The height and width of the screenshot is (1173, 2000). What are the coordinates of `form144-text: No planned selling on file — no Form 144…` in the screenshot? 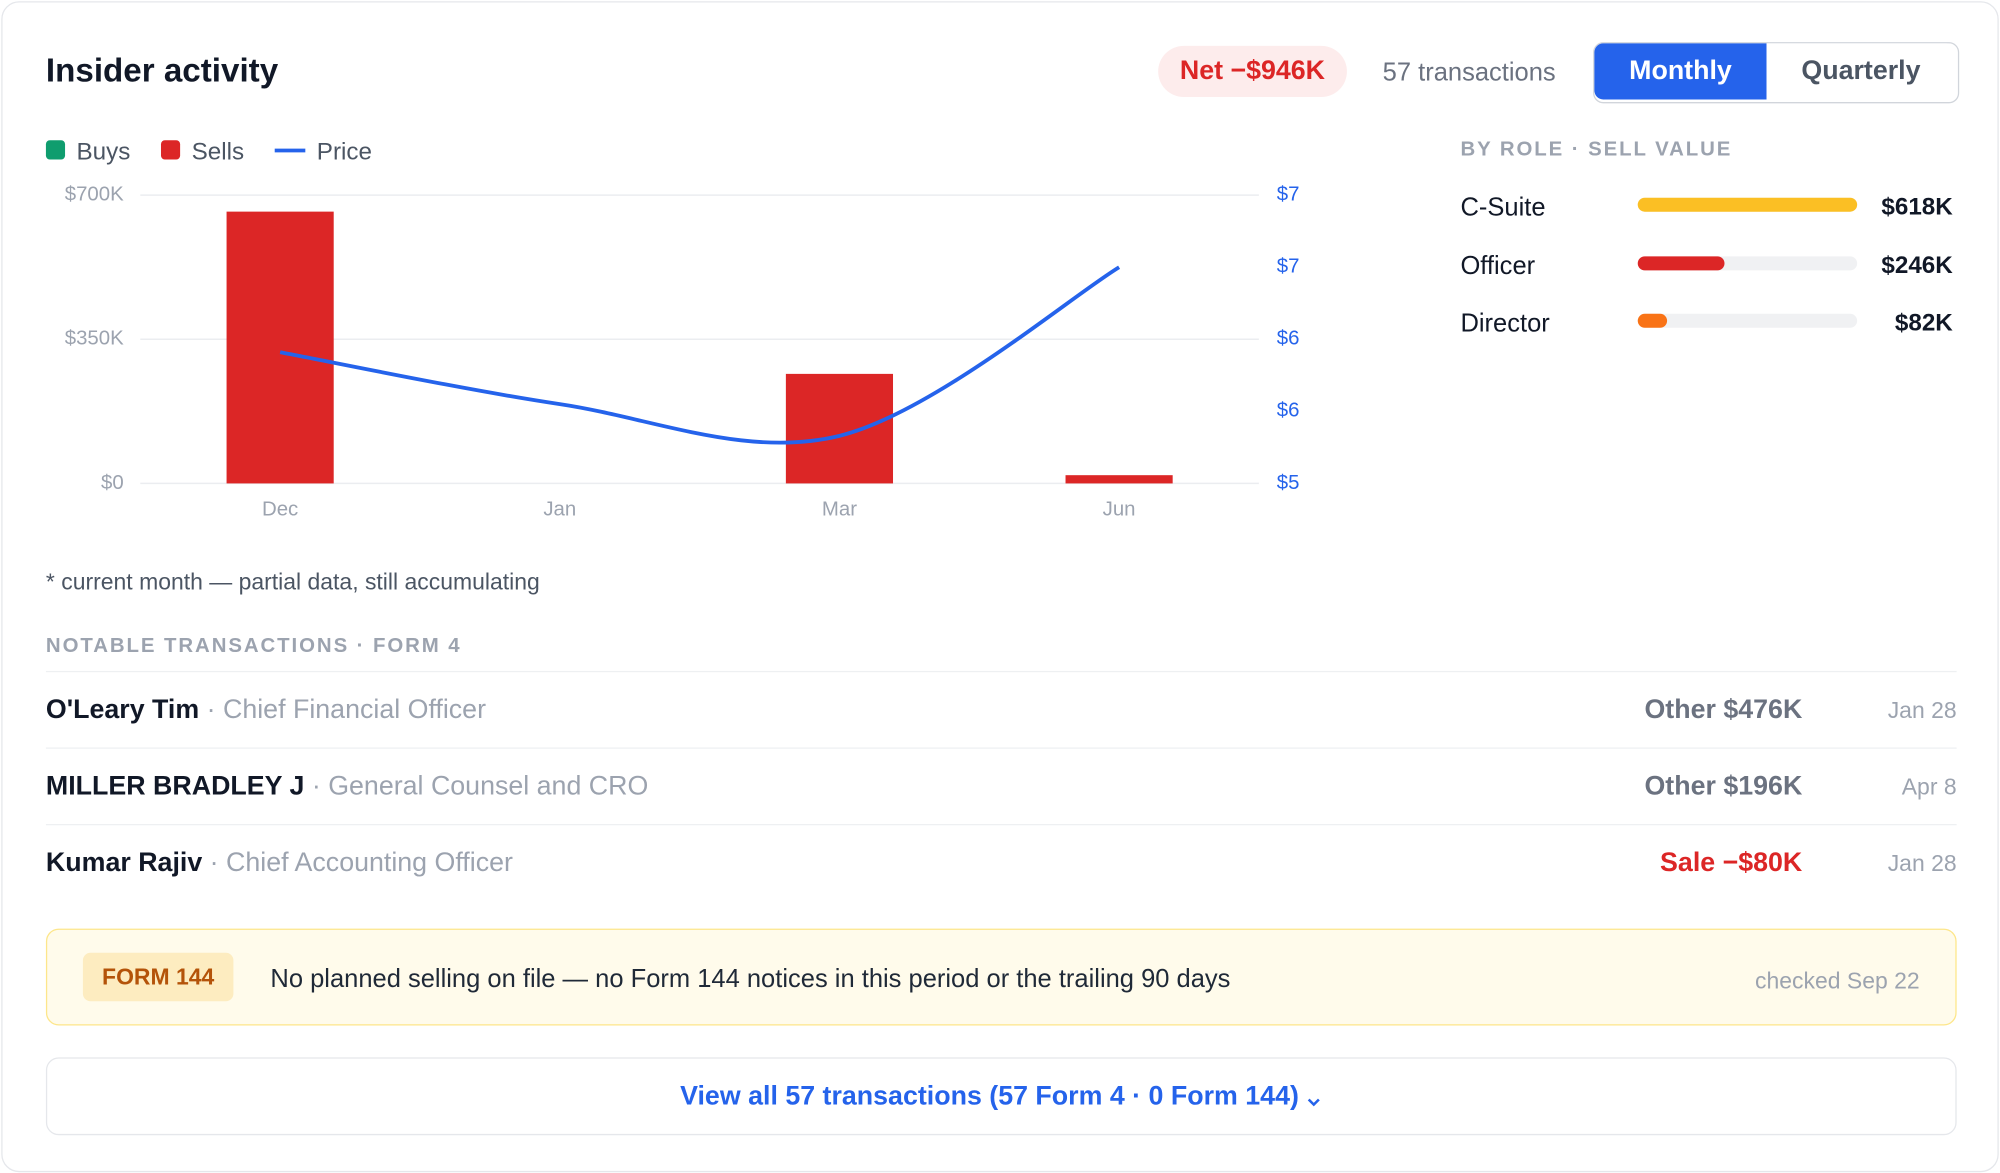 It's located at (750, 979).